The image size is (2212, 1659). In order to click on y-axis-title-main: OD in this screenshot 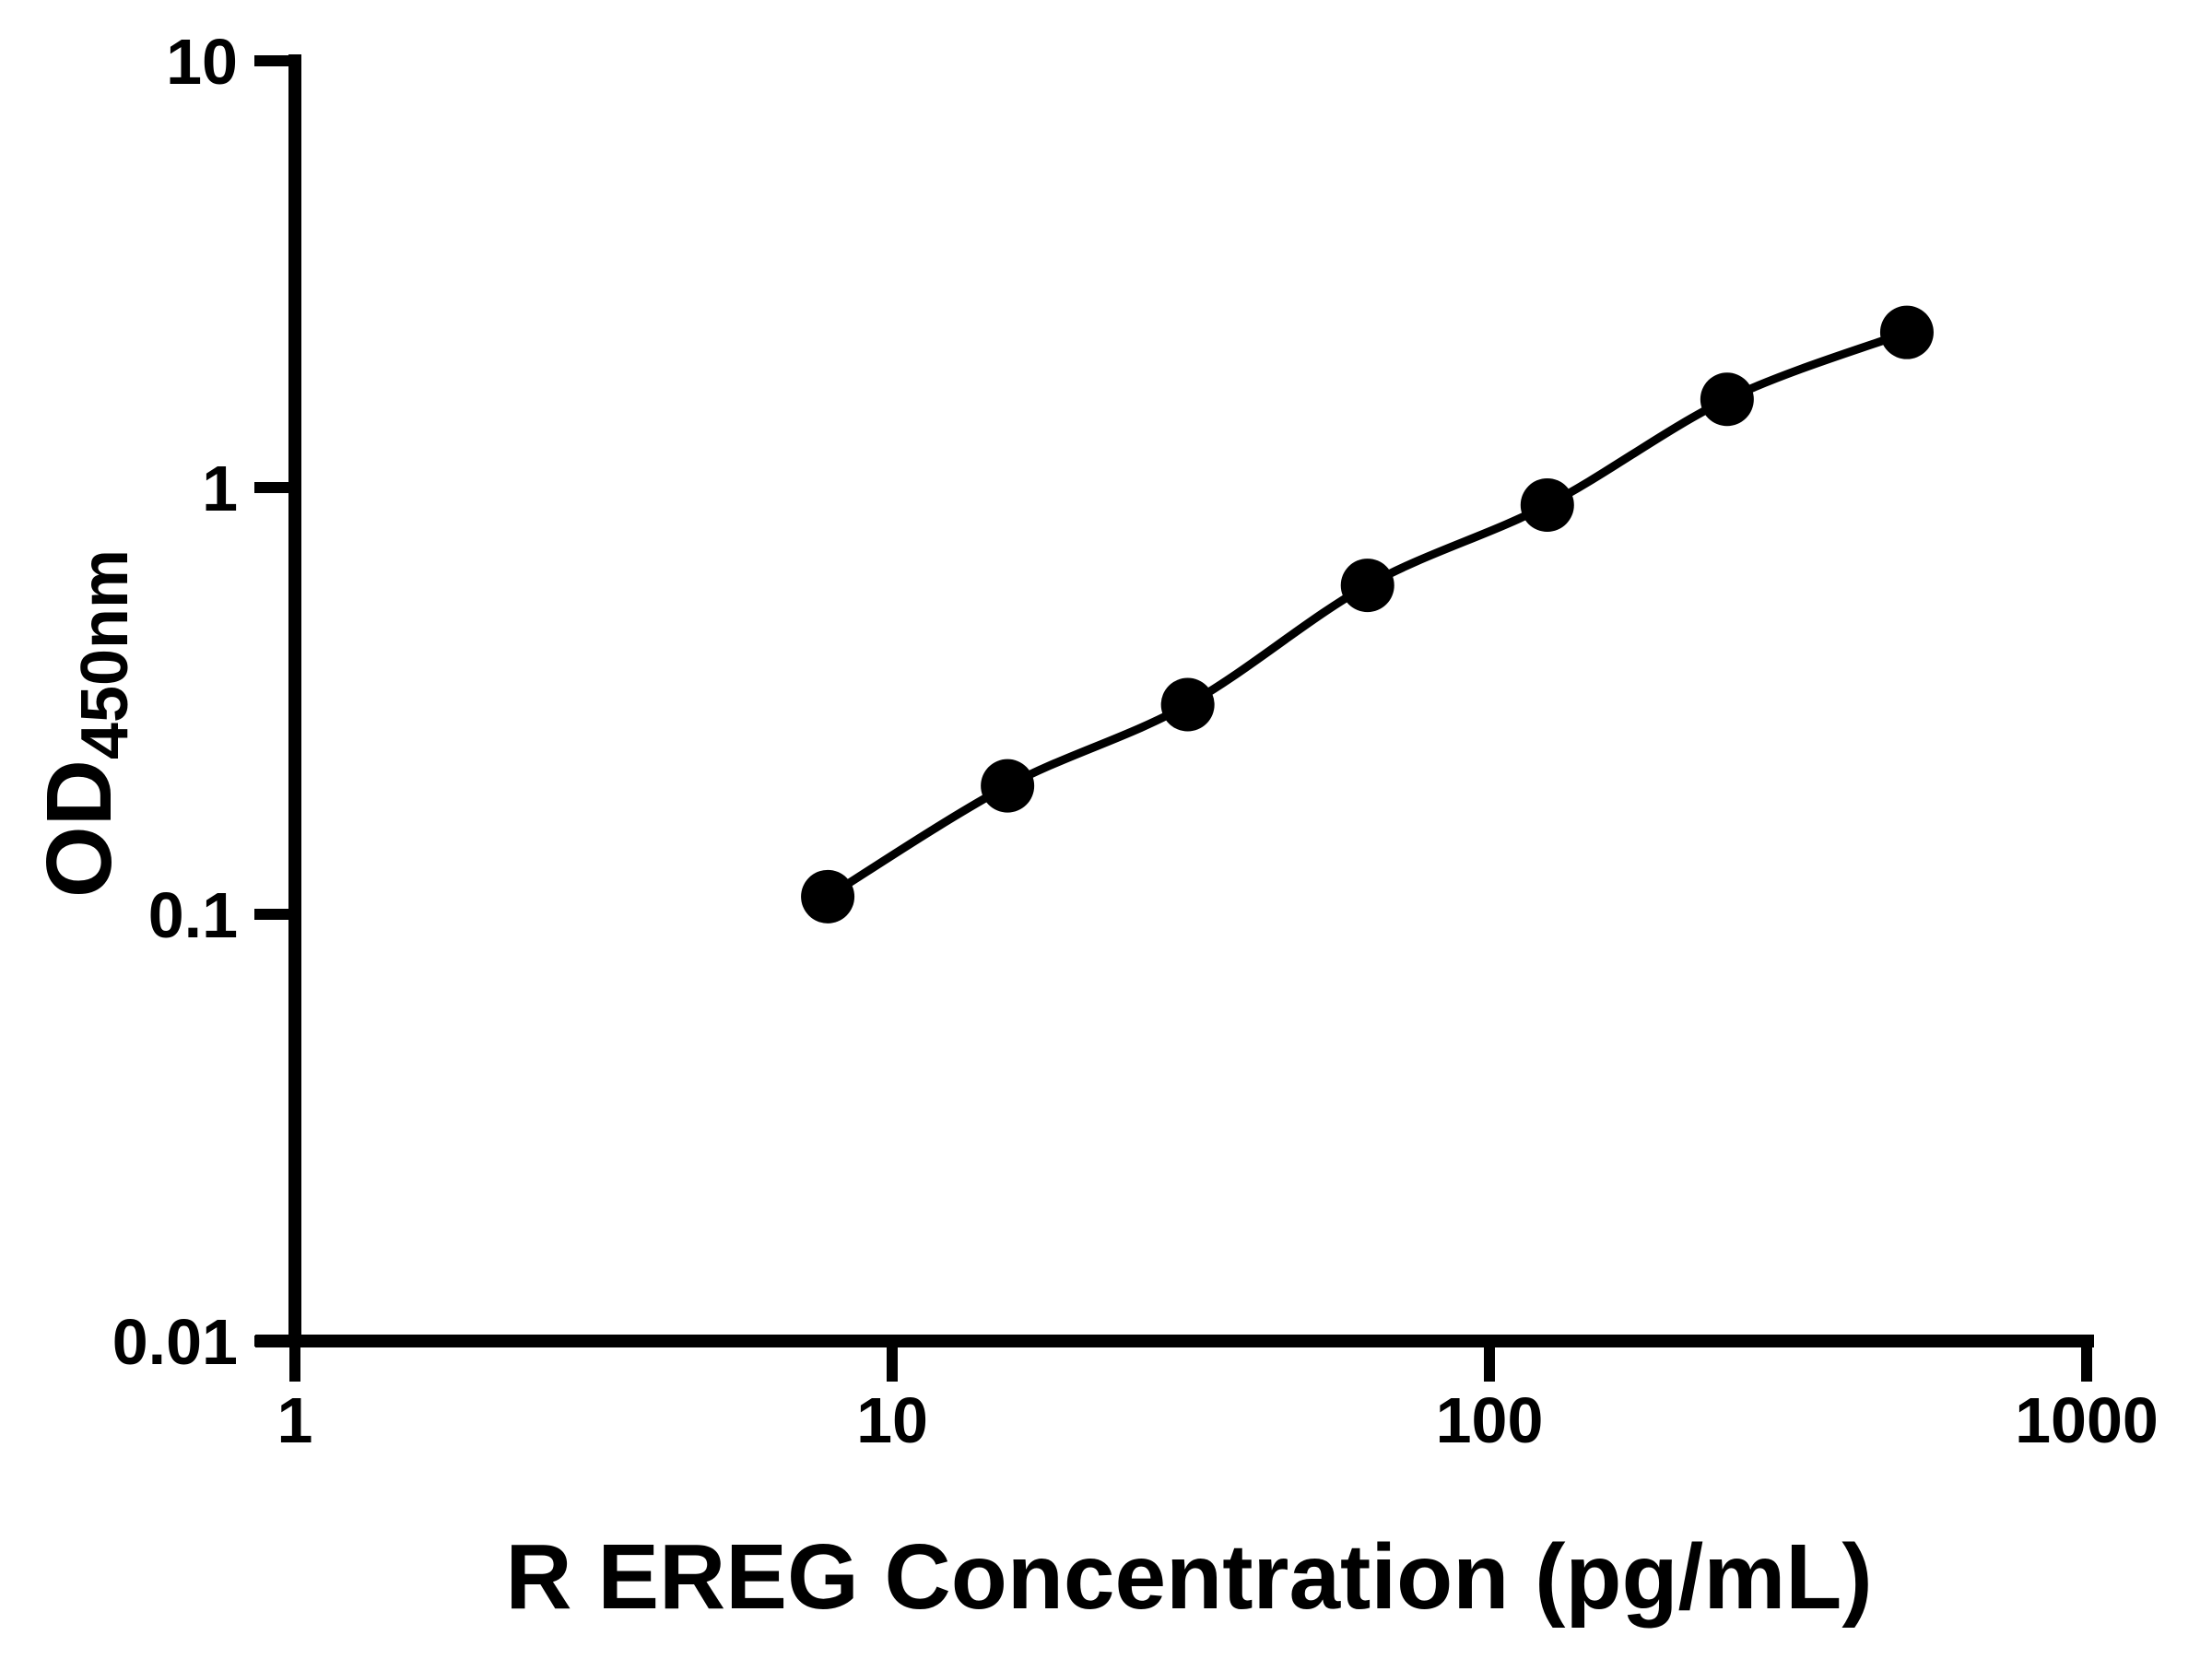, I will do `click(79, 828)`.